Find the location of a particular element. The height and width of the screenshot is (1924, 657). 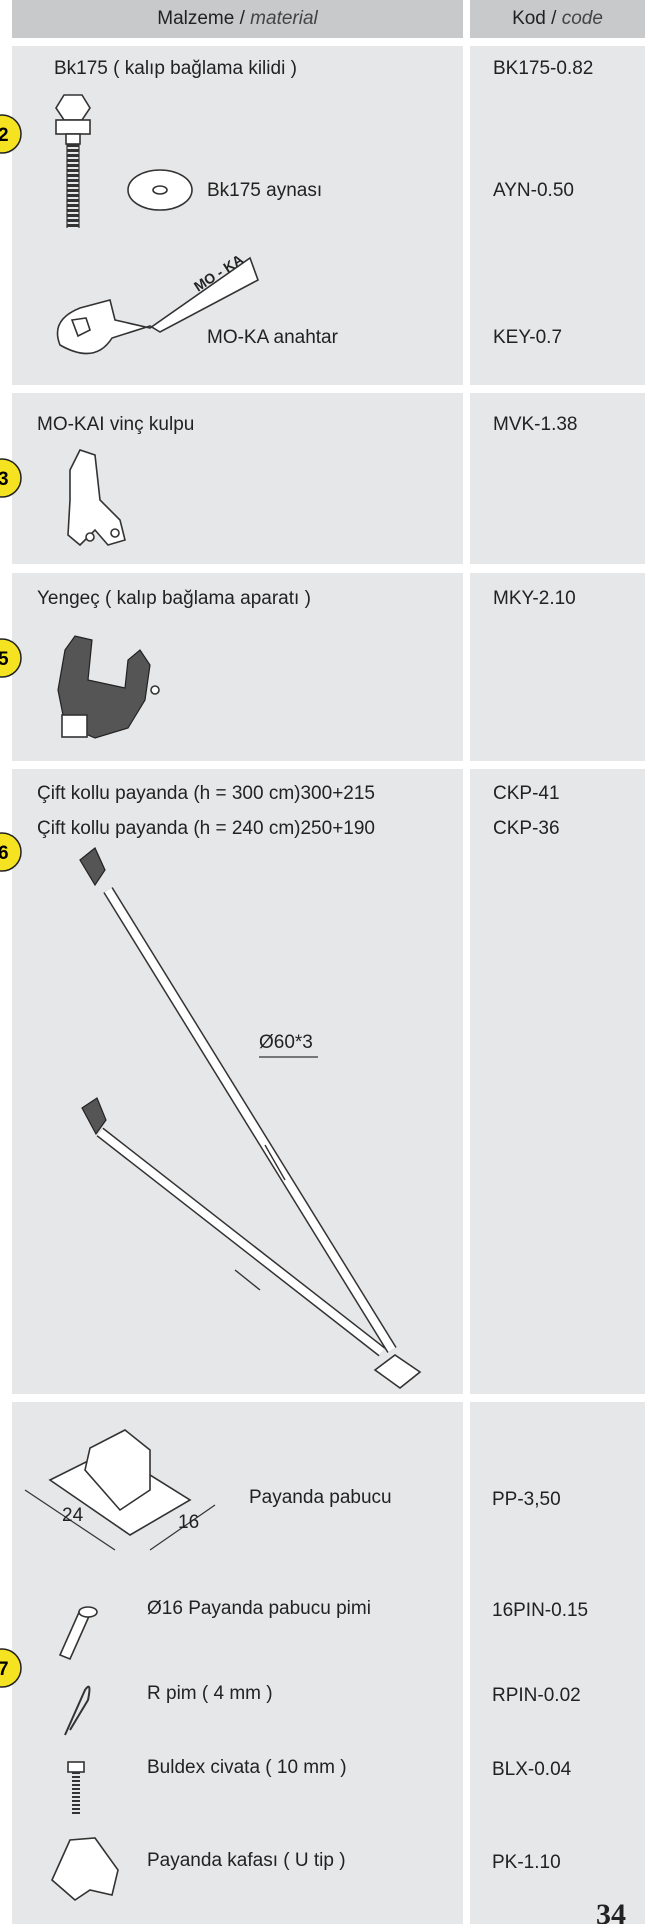

header-text-en: code is located at coordinates (582, 18).